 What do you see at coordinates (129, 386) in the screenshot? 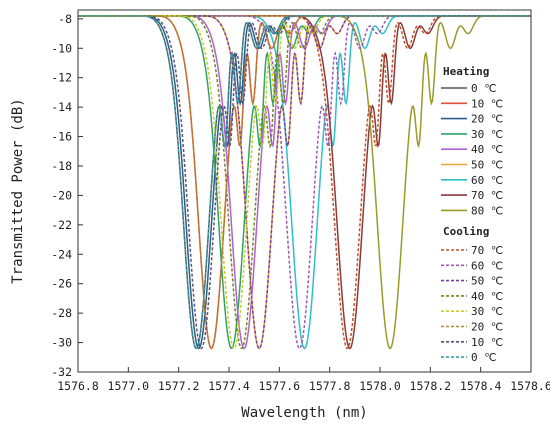
I see `x-tick-label: 1577.0` at bounding box center [129, 386].